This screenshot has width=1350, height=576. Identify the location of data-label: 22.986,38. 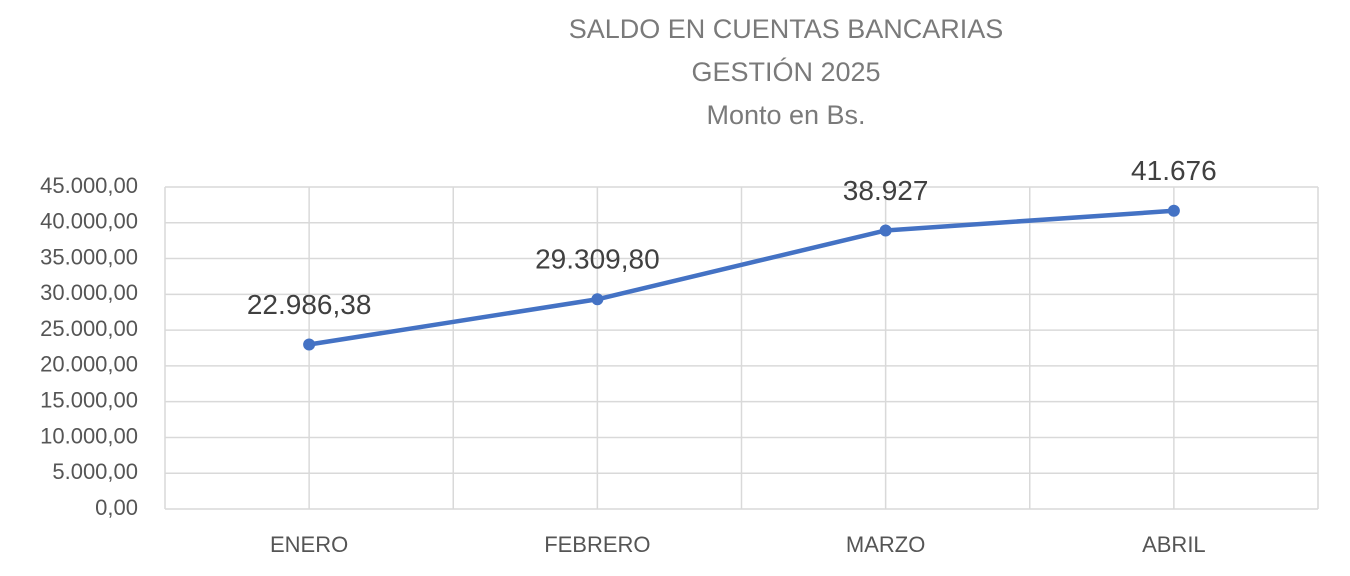
(309, 304).